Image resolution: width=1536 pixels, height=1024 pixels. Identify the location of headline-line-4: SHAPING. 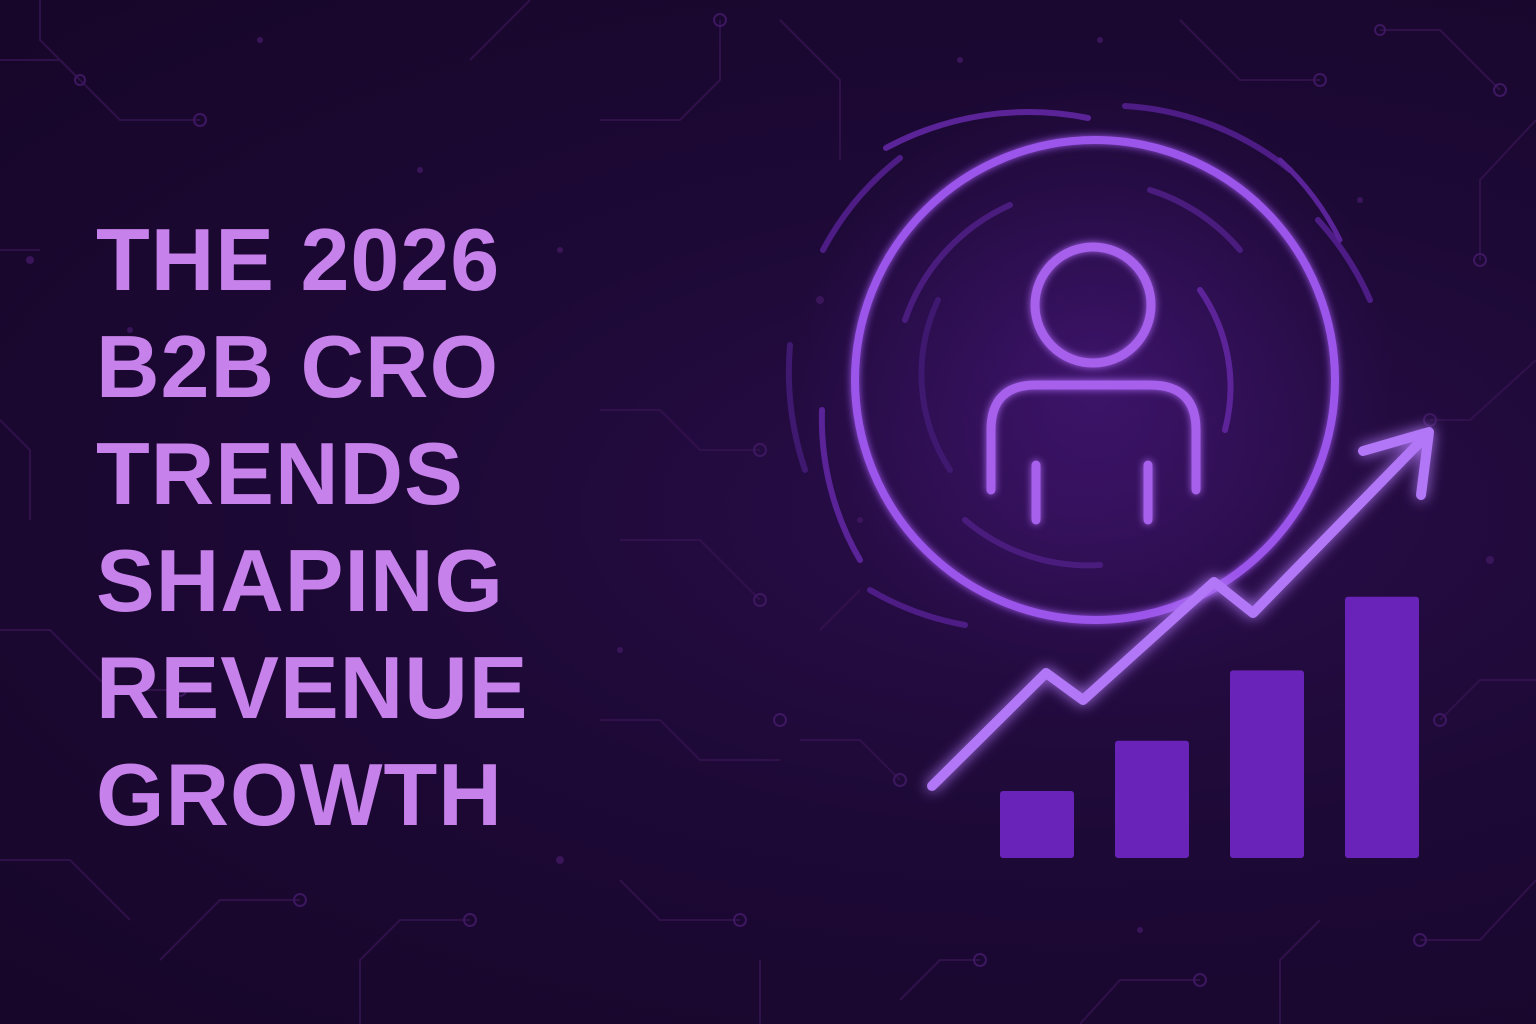
(300, 580).